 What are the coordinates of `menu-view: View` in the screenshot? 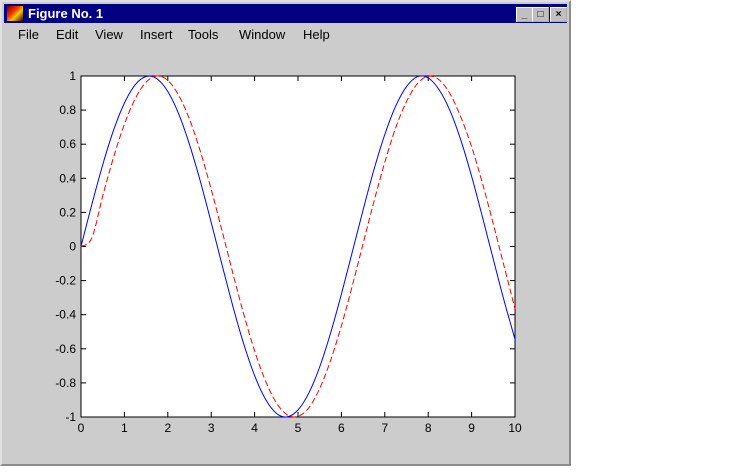 It's located at (109, 34).